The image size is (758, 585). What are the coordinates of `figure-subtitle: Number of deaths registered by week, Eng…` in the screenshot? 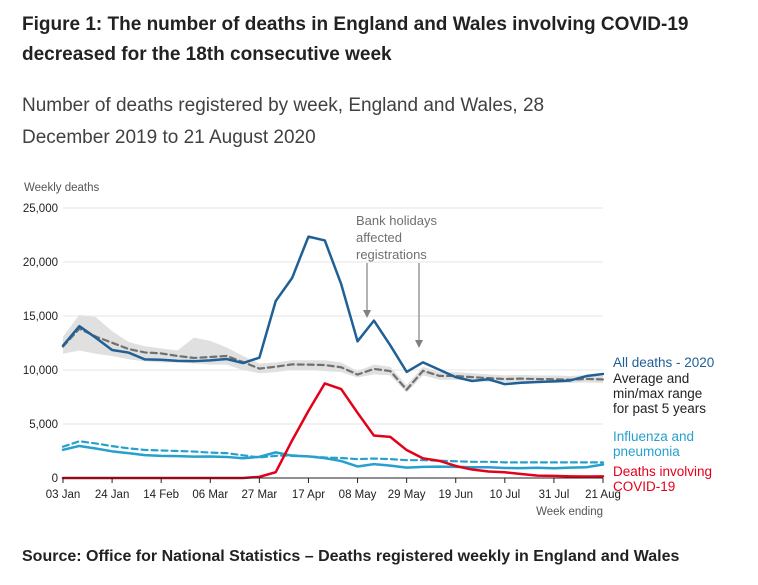 It's located at (283, 121).